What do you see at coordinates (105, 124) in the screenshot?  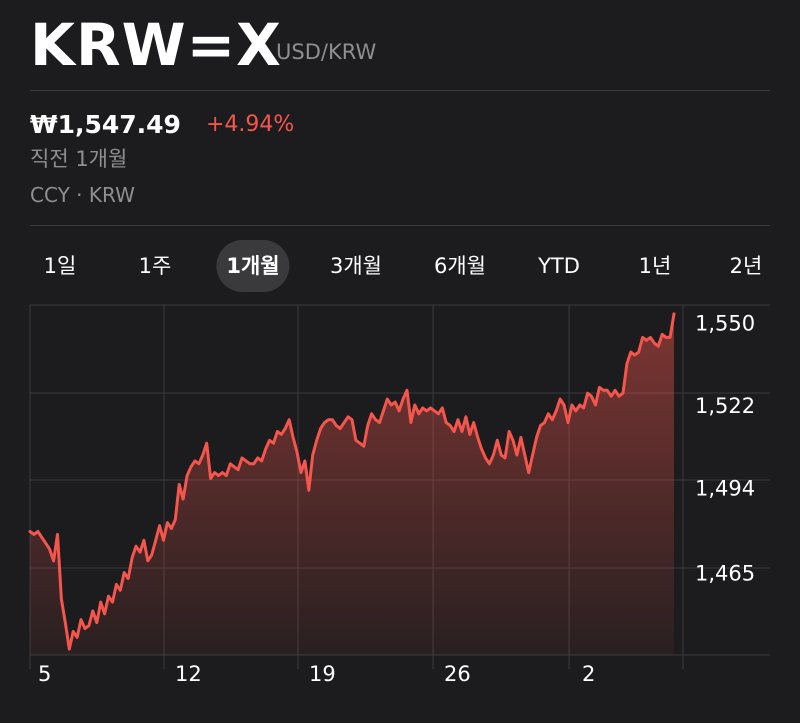 I see `current-price: ₩1,547.49` at bounding box center [105, 124].